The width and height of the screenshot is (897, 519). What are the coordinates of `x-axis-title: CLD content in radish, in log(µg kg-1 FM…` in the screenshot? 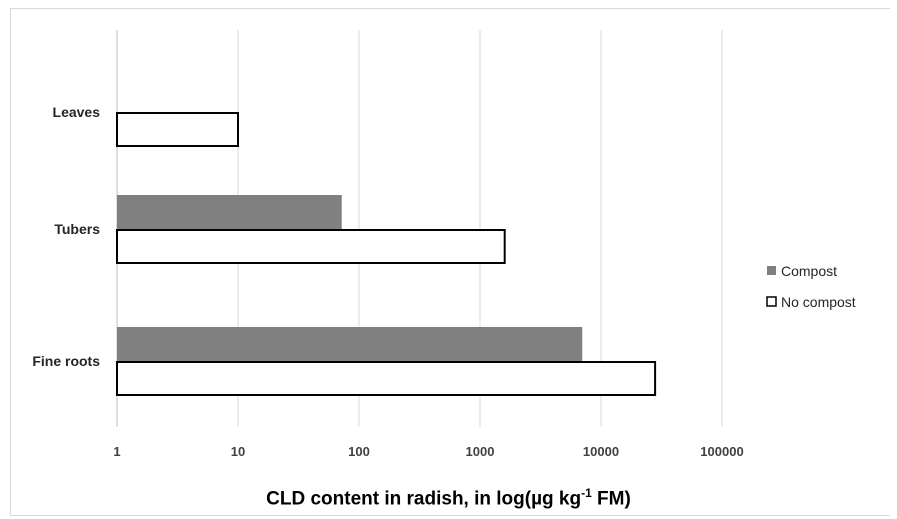 It's located at (448, 498).